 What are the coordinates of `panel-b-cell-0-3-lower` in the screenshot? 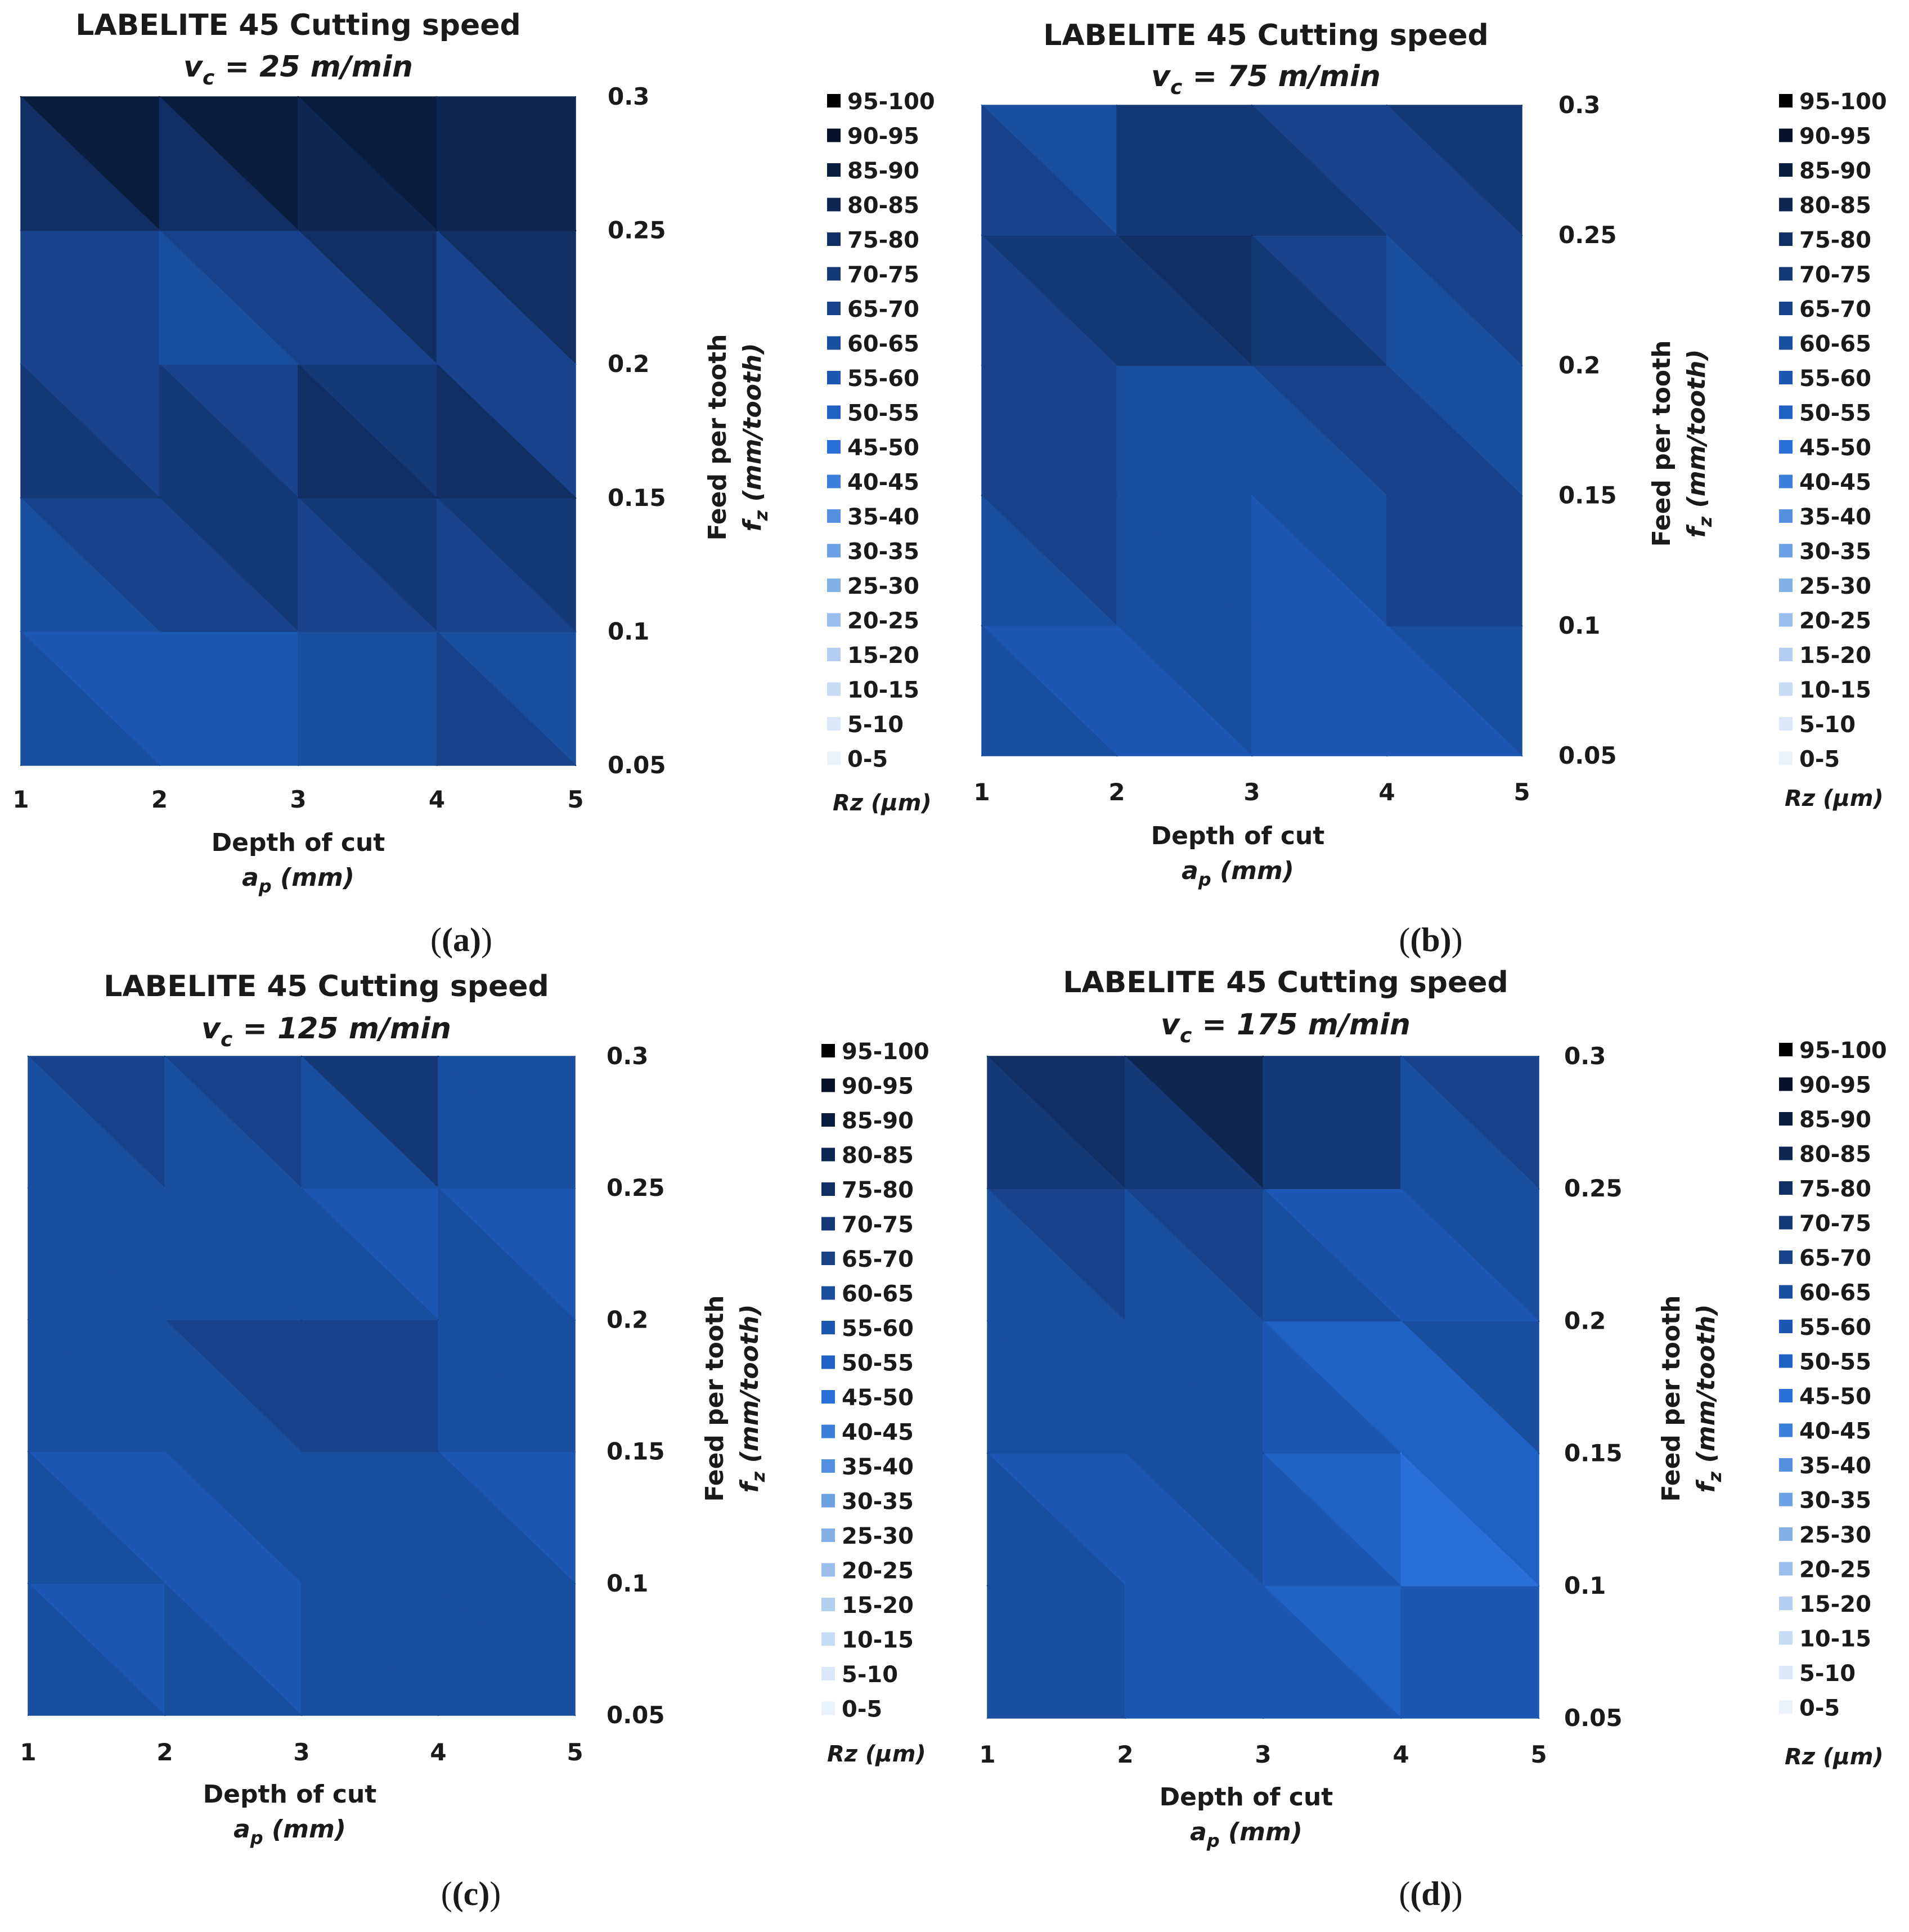 It's located at (1049, 300).